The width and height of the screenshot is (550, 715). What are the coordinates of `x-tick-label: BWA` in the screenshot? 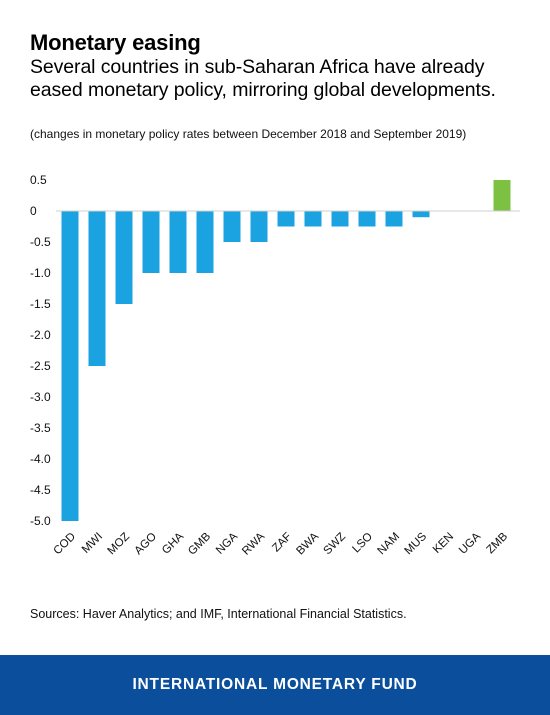 It's located at (307, 543).